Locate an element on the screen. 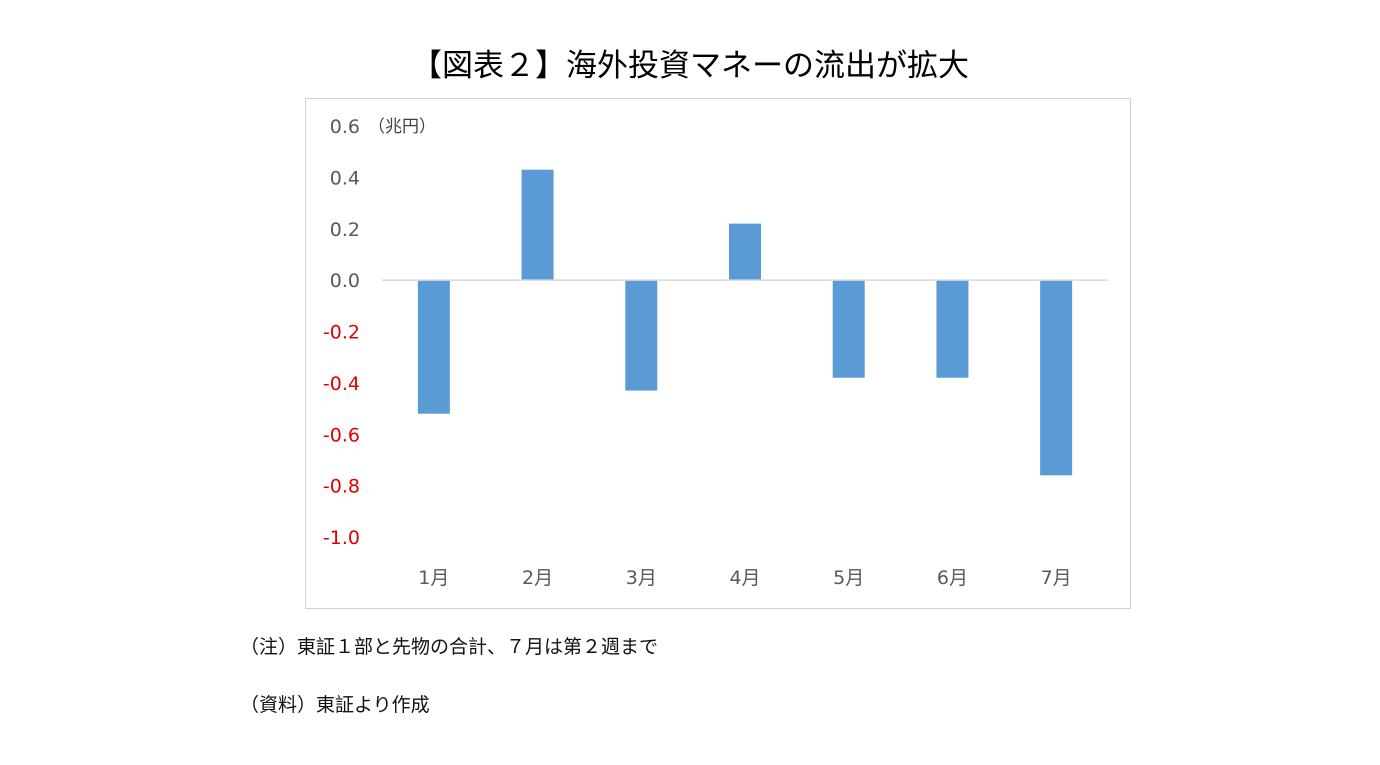 This screenshot has height=765, width=1380. footnote: （注）東証１部と先物の合計、７月は第２週まで is located at coordinates (449, 647).